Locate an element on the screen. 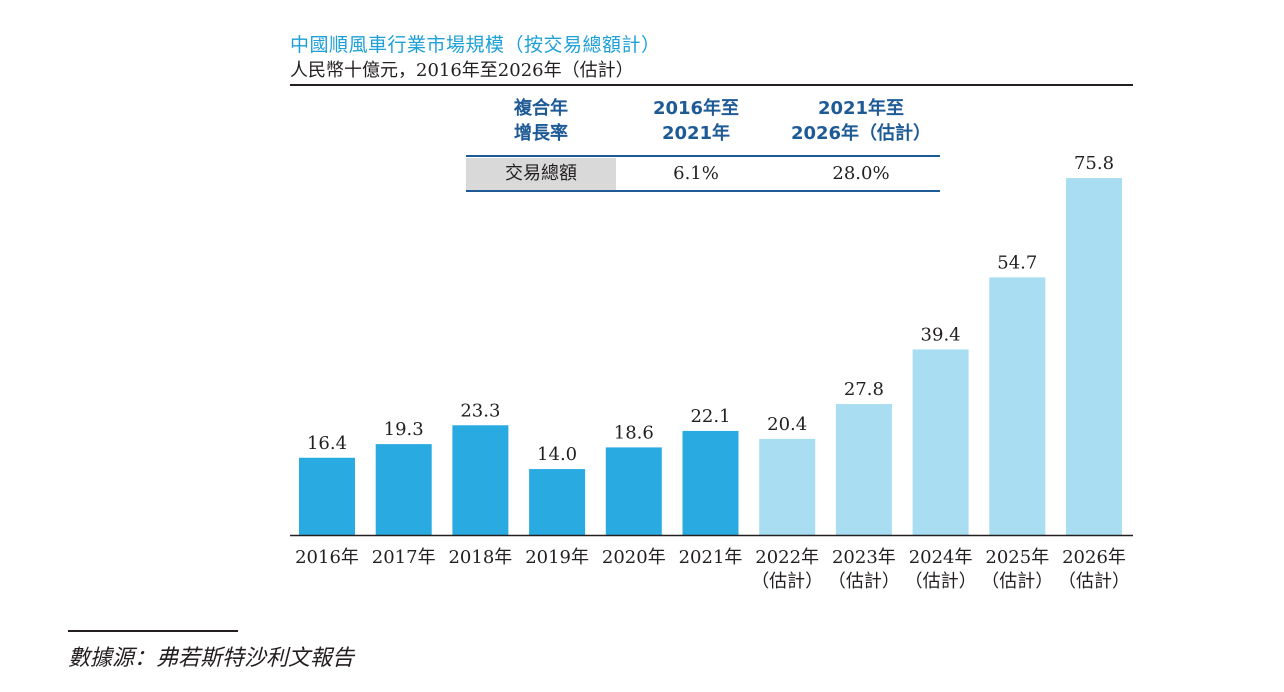 The height and width of the screenshot is (692, 1284). data-label-2021年: 22.1 is located at coordinates (710, 416).